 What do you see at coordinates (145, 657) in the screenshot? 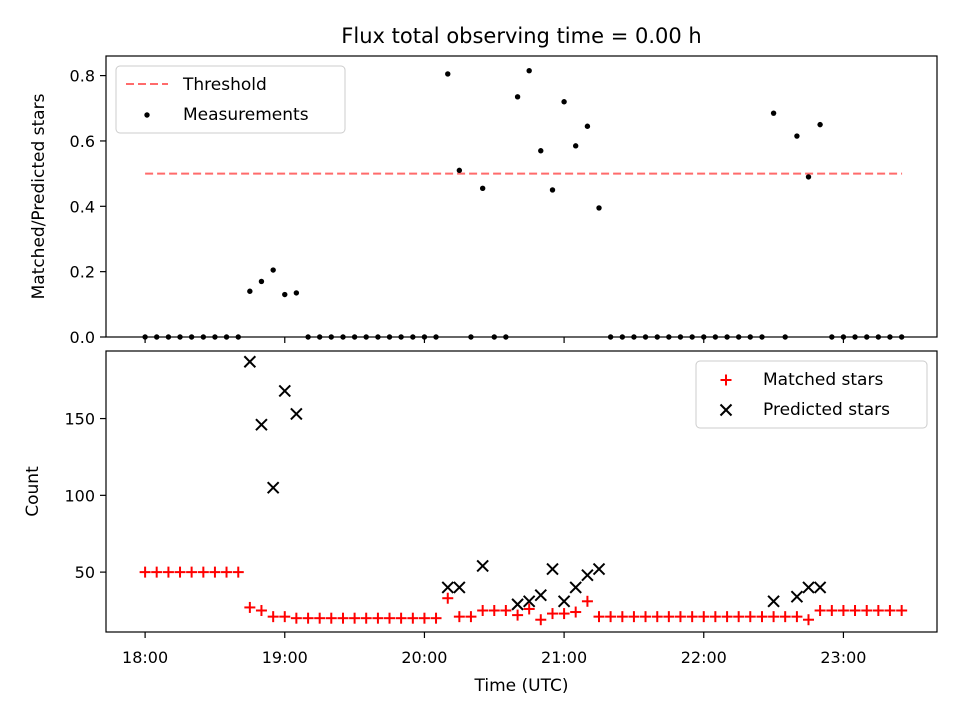
I see `x-tick-label: 18:00` at bounding box center [145, 657].